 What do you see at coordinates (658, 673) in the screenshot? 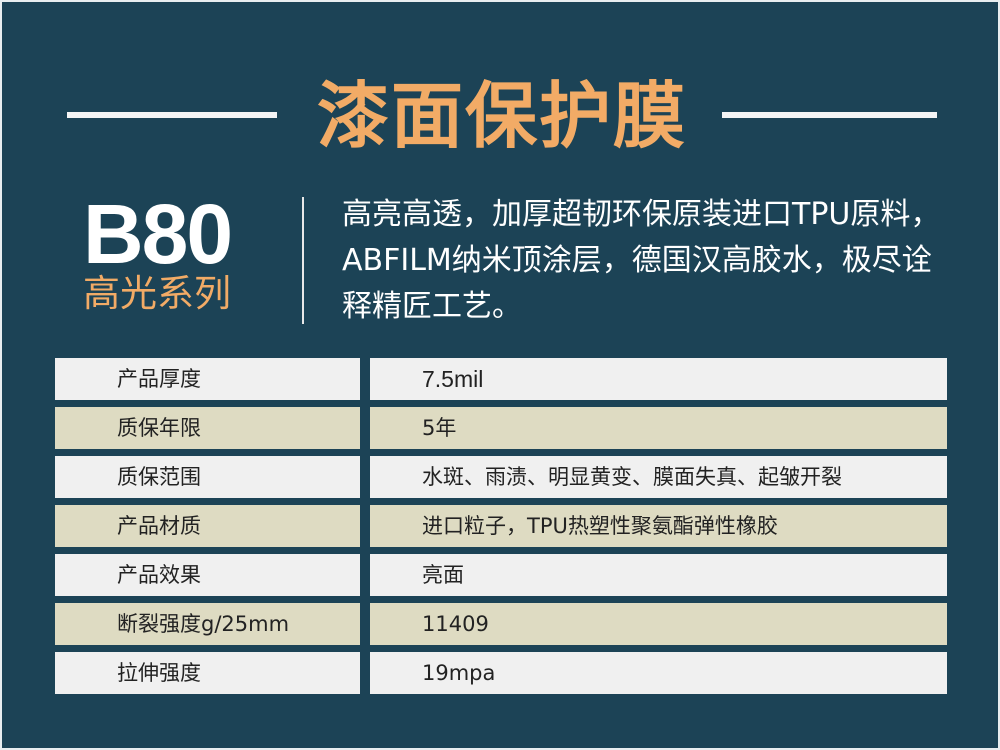
I see `spec-value: 19mpa` at bounding box center [658, 673].